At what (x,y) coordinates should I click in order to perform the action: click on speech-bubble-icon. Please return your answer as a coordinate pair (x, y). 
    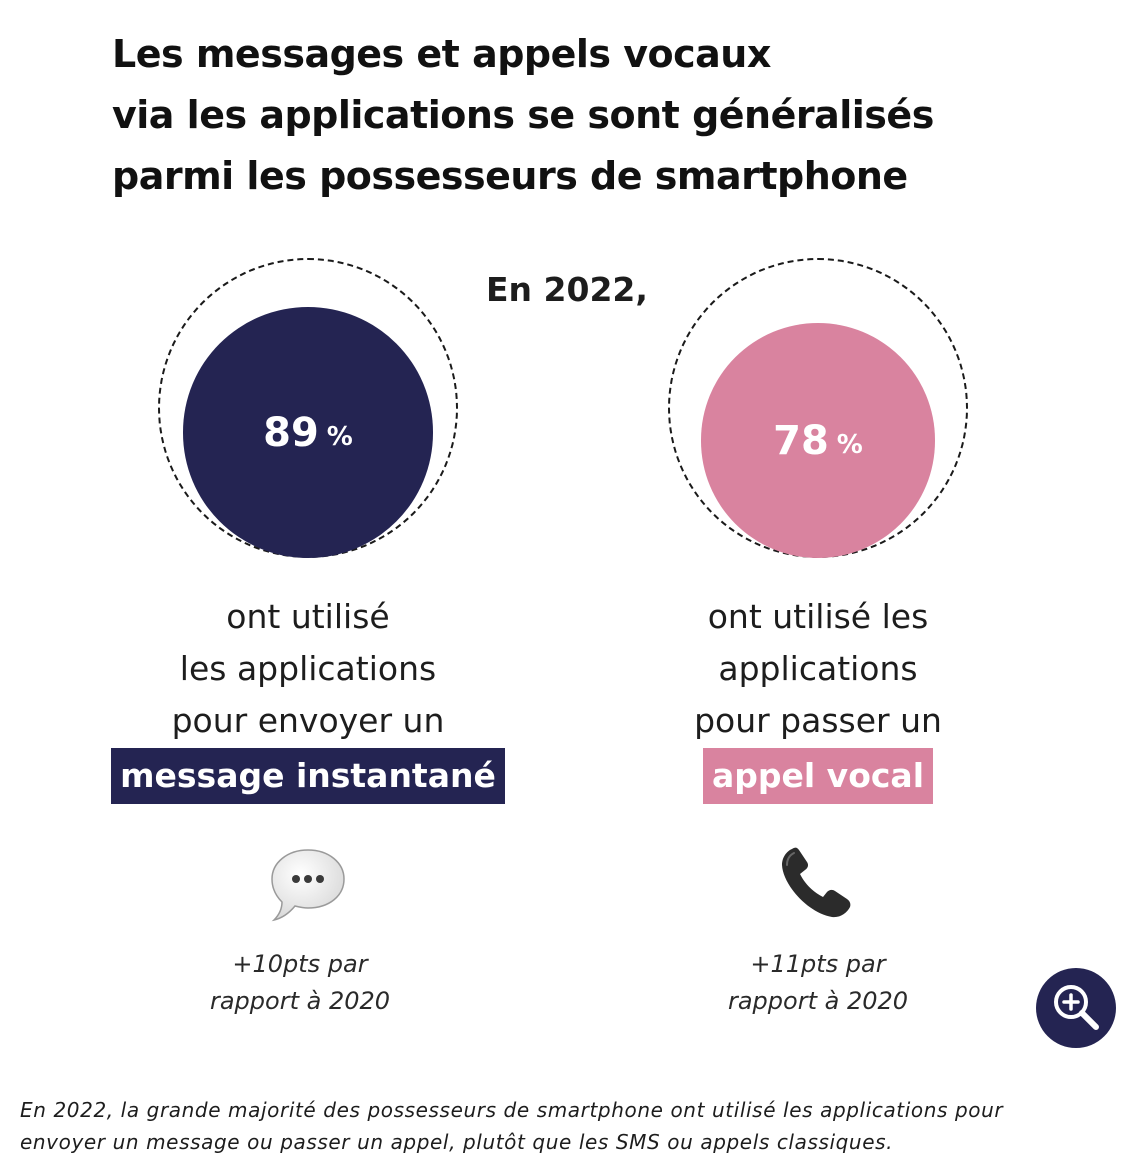
    Looking at the image, I should click on (308, 885).